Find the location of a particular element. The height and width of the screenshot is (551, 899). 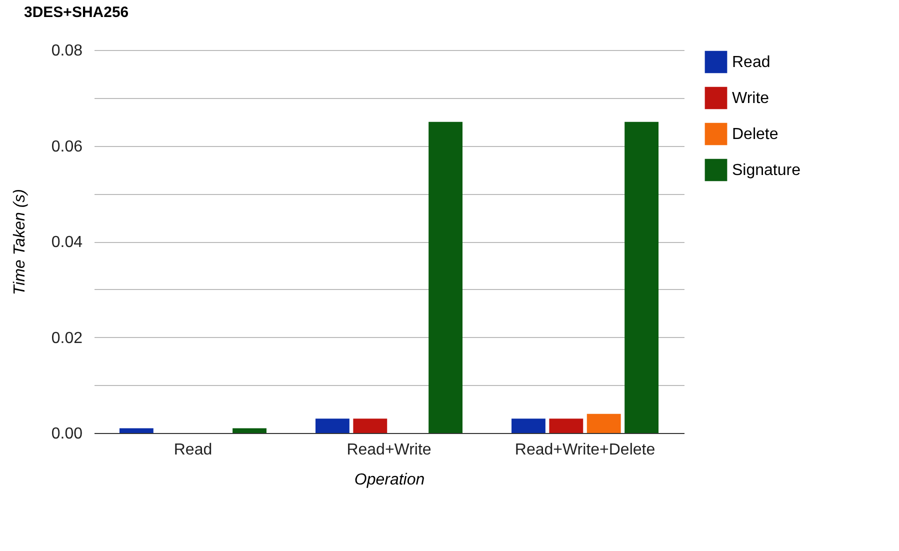

legend-label: Delete is located at coordinates (755, 134).